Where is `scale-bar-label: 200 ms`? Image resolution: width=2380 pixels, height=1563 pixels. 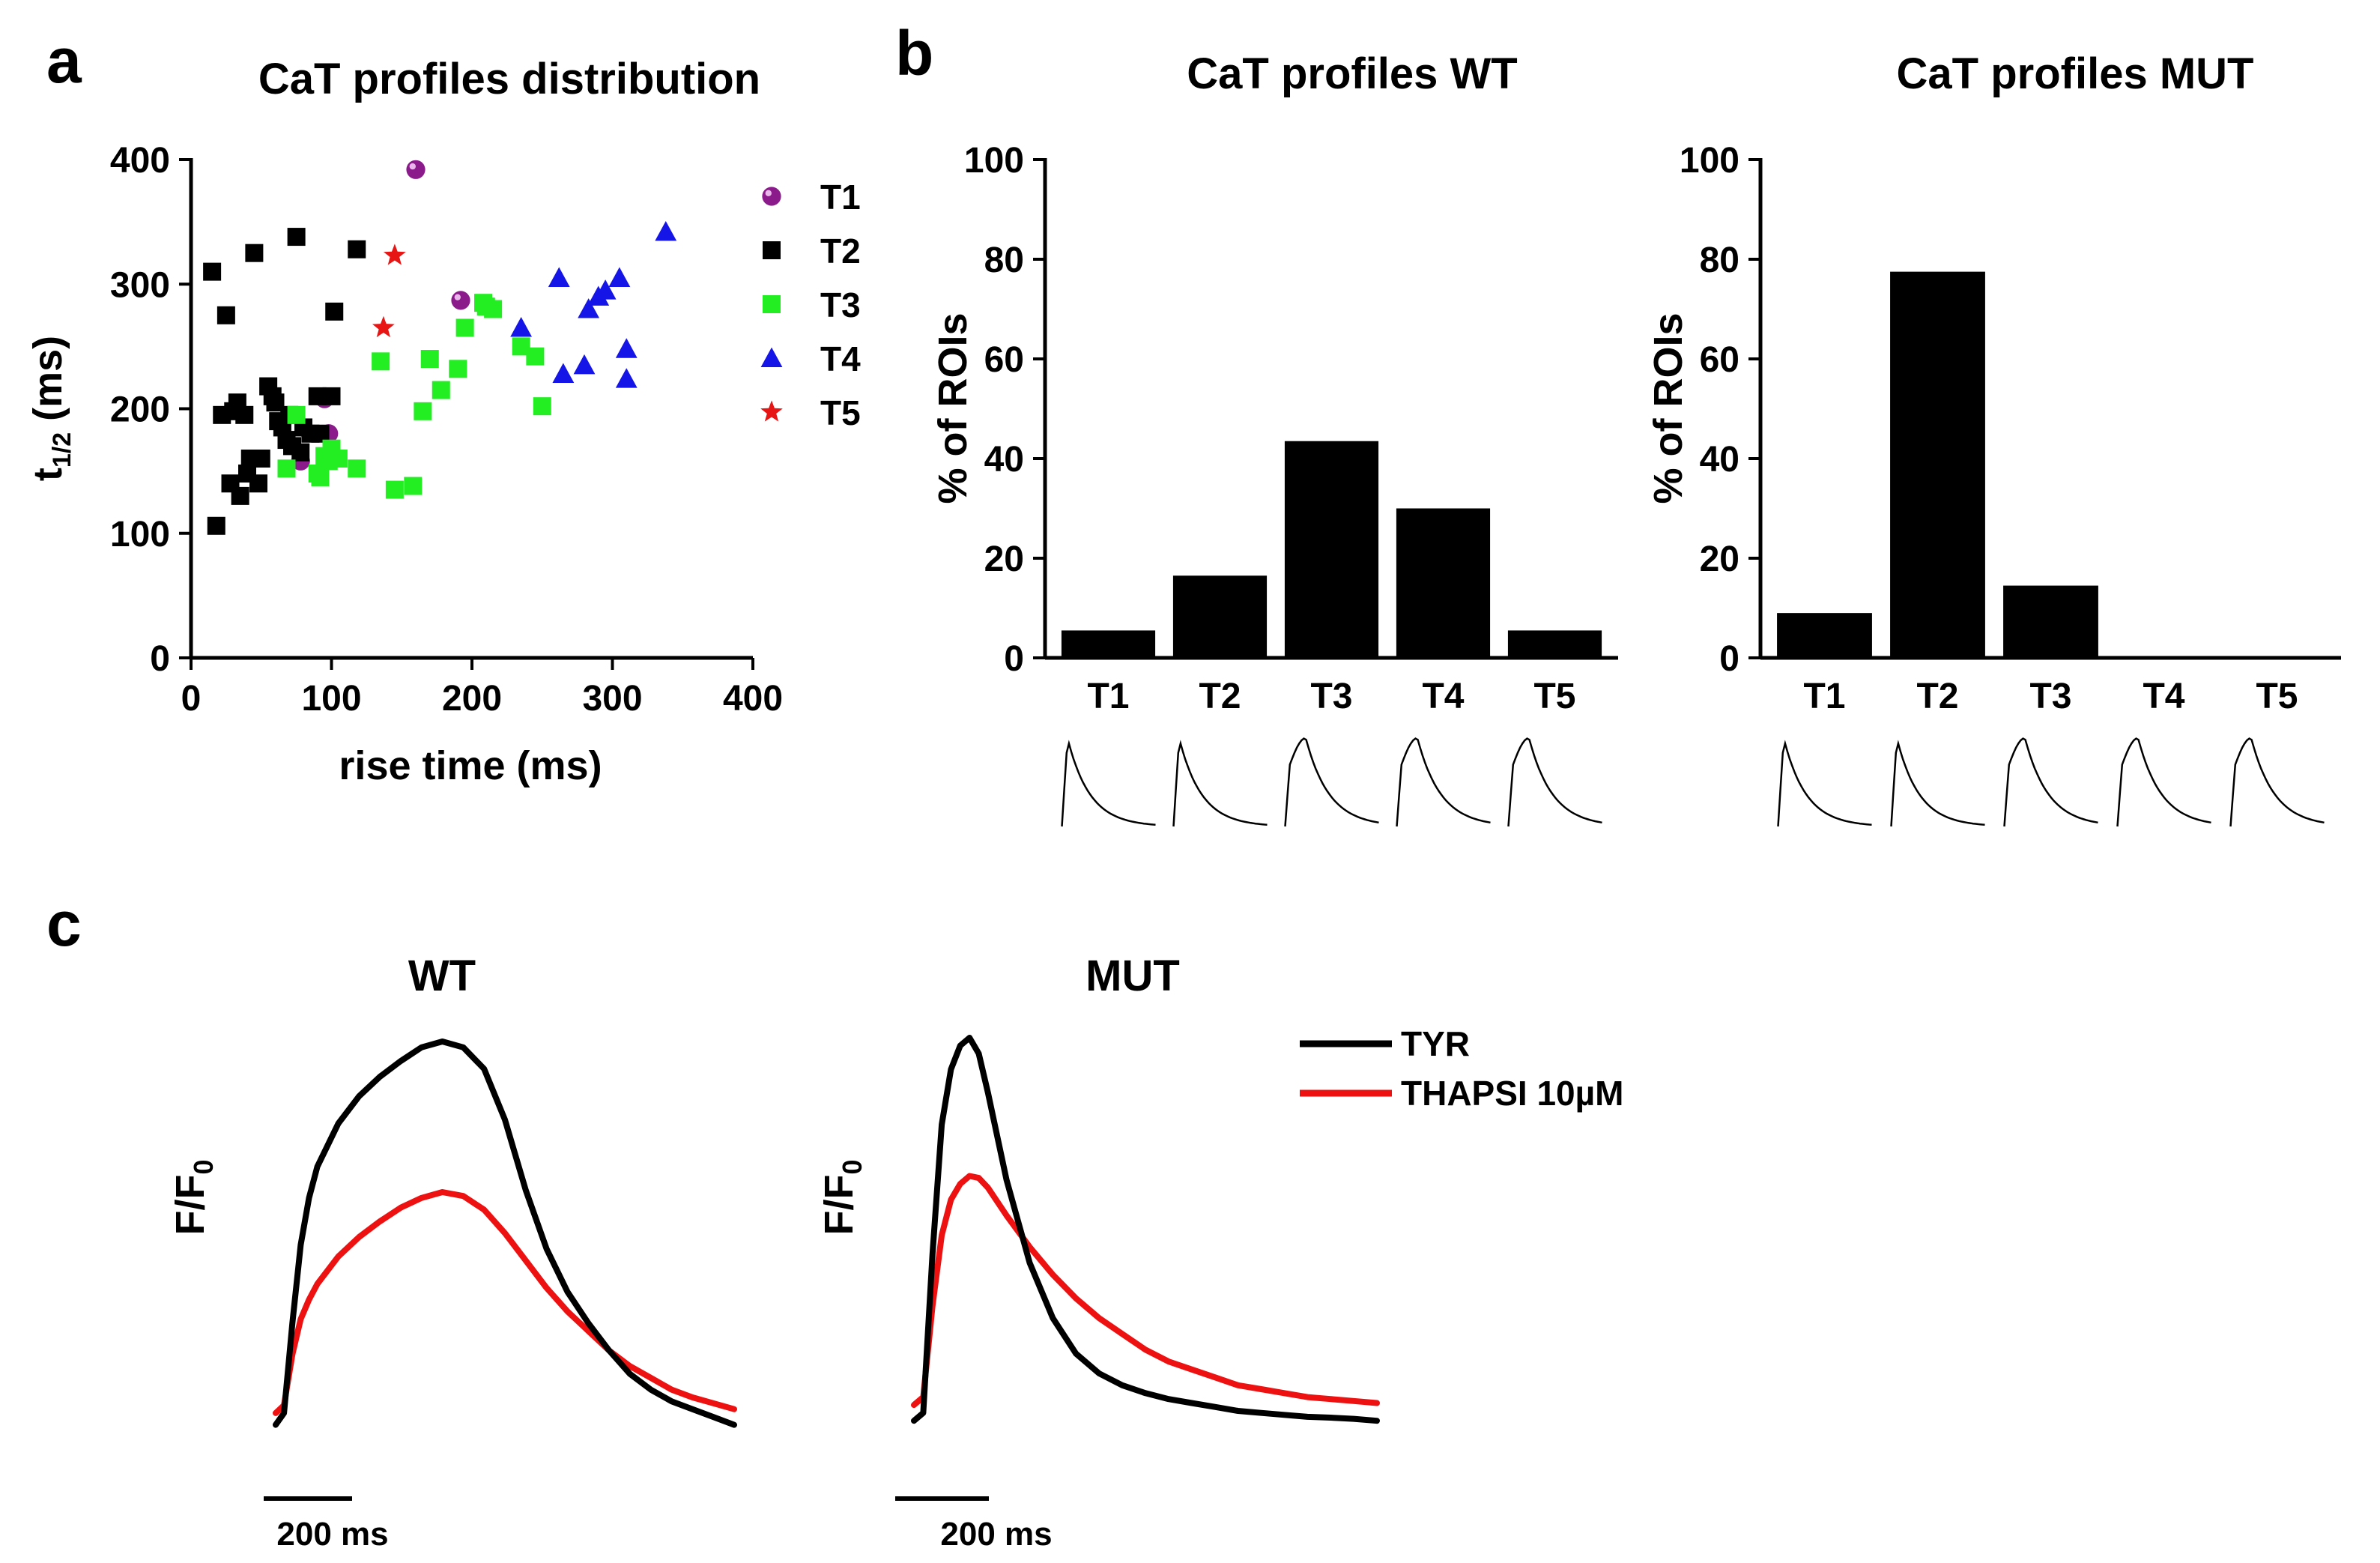 scale-bar-label: 200 ms is located at coordinates (996, 1534).